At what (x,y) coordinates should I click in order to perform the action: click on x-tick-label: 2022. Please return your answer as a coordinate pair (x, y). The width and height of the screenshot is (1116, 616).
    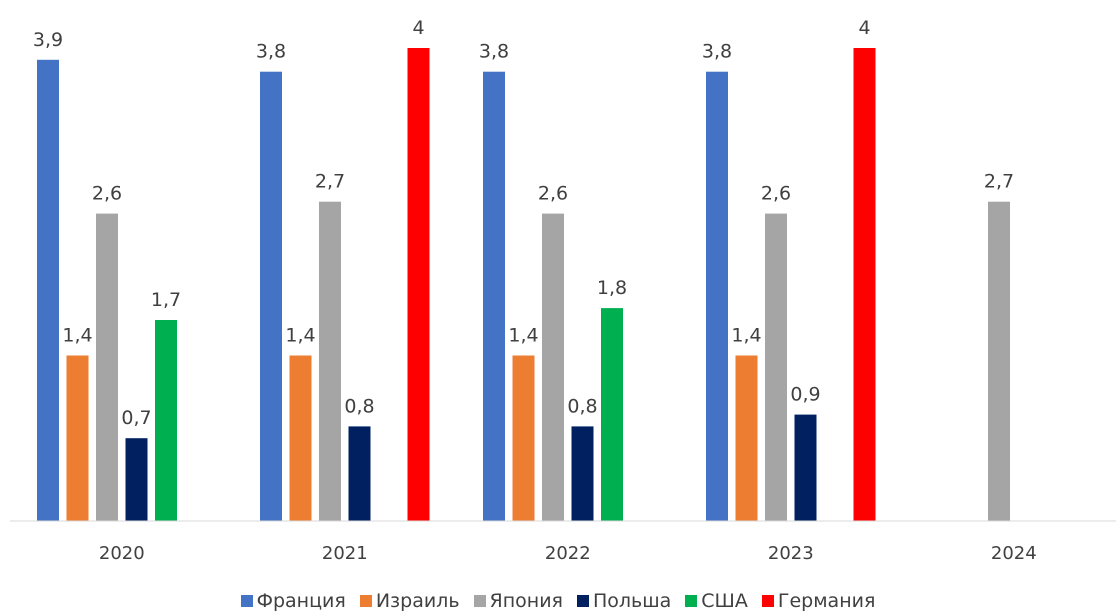
    Looking at the image, I should click on (568, 553).